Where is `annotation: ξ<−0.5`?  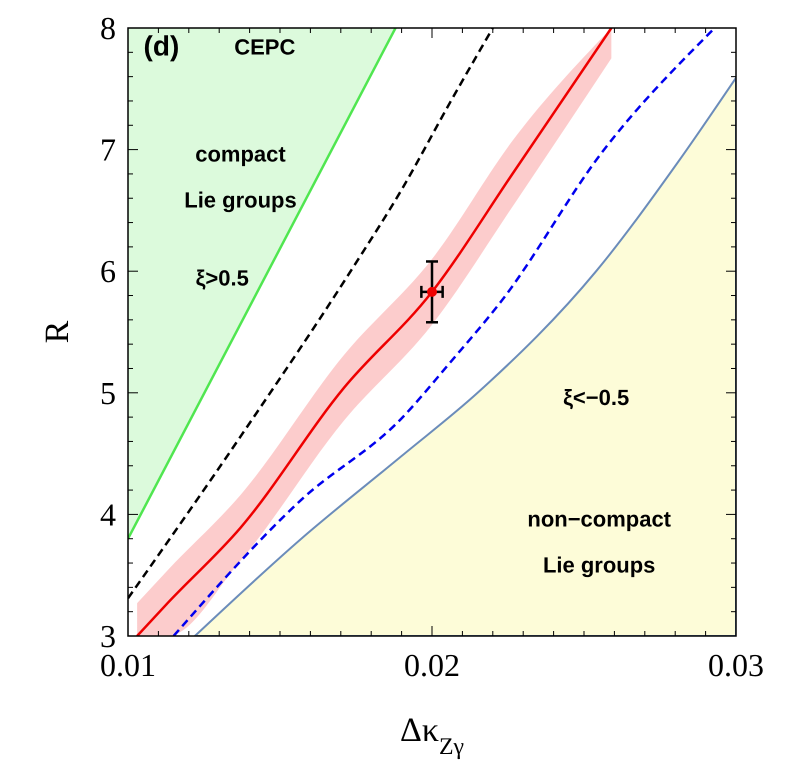
annotation: ξ<−0.5 is located at coordinates (596, 397).